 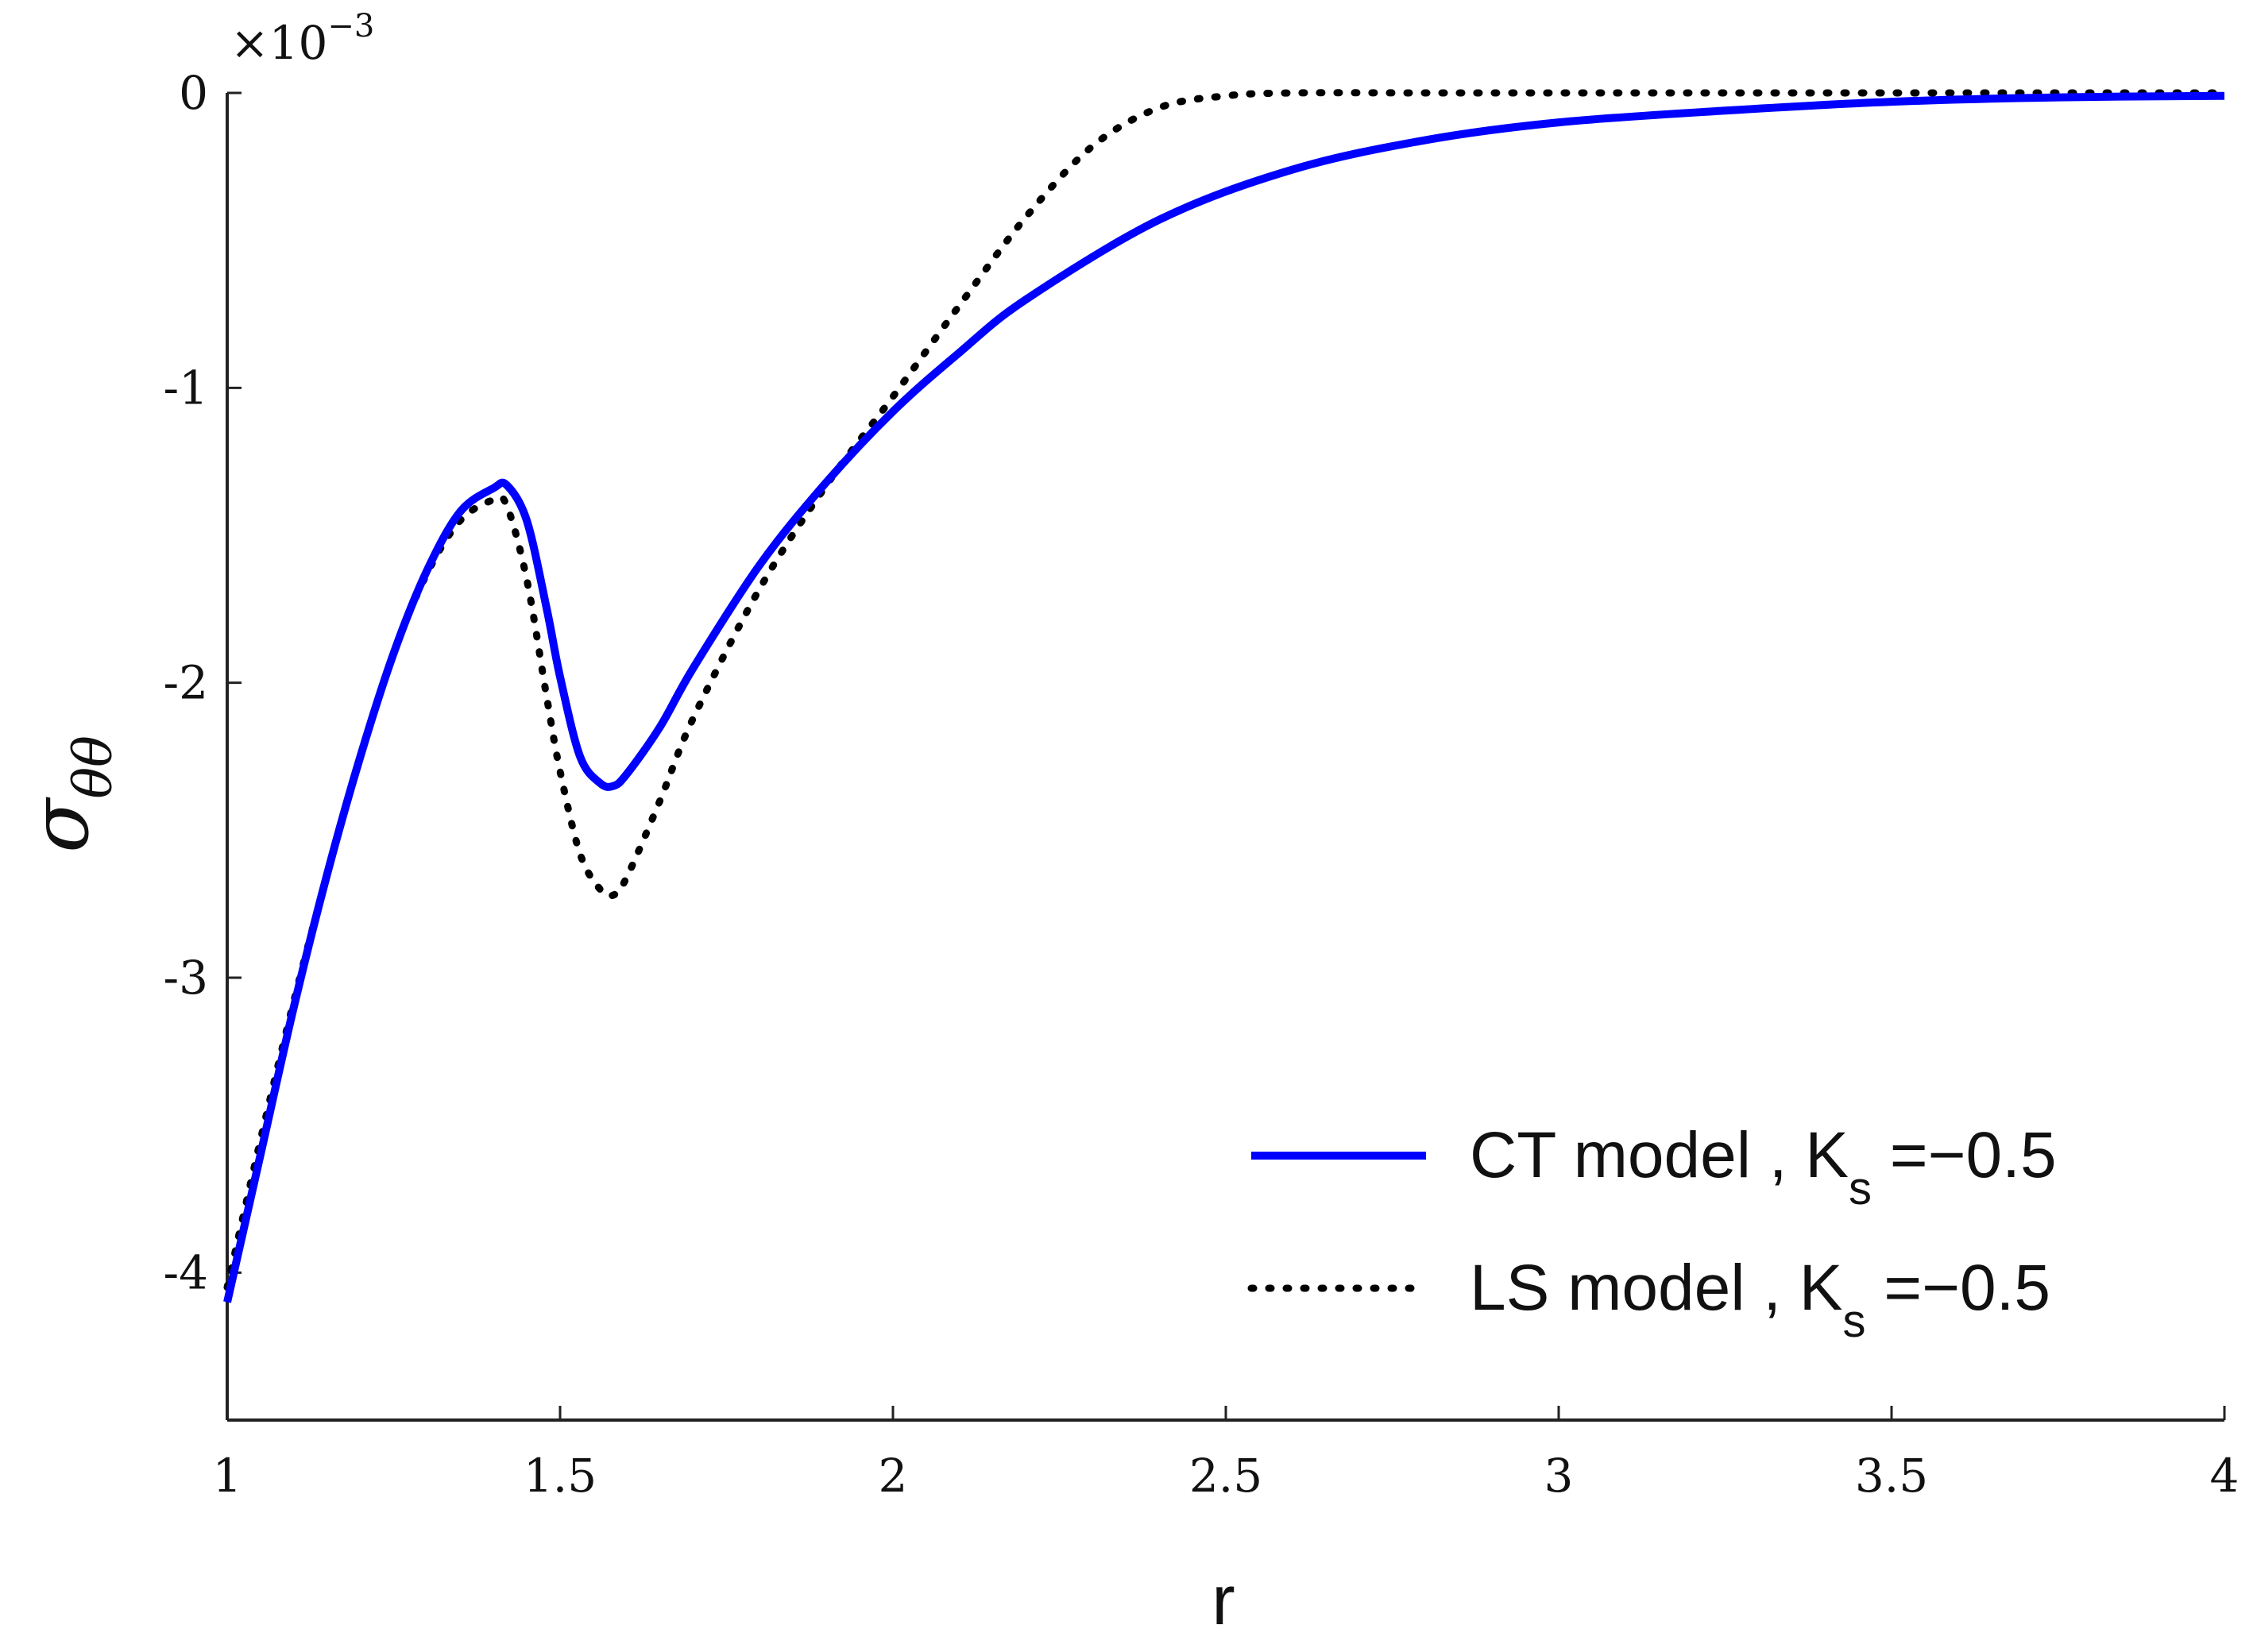 What do you see at coordinates (893, 1476) in the screenshot?
I see `x-tick-label: 2` at bounding box center [893, 1476].